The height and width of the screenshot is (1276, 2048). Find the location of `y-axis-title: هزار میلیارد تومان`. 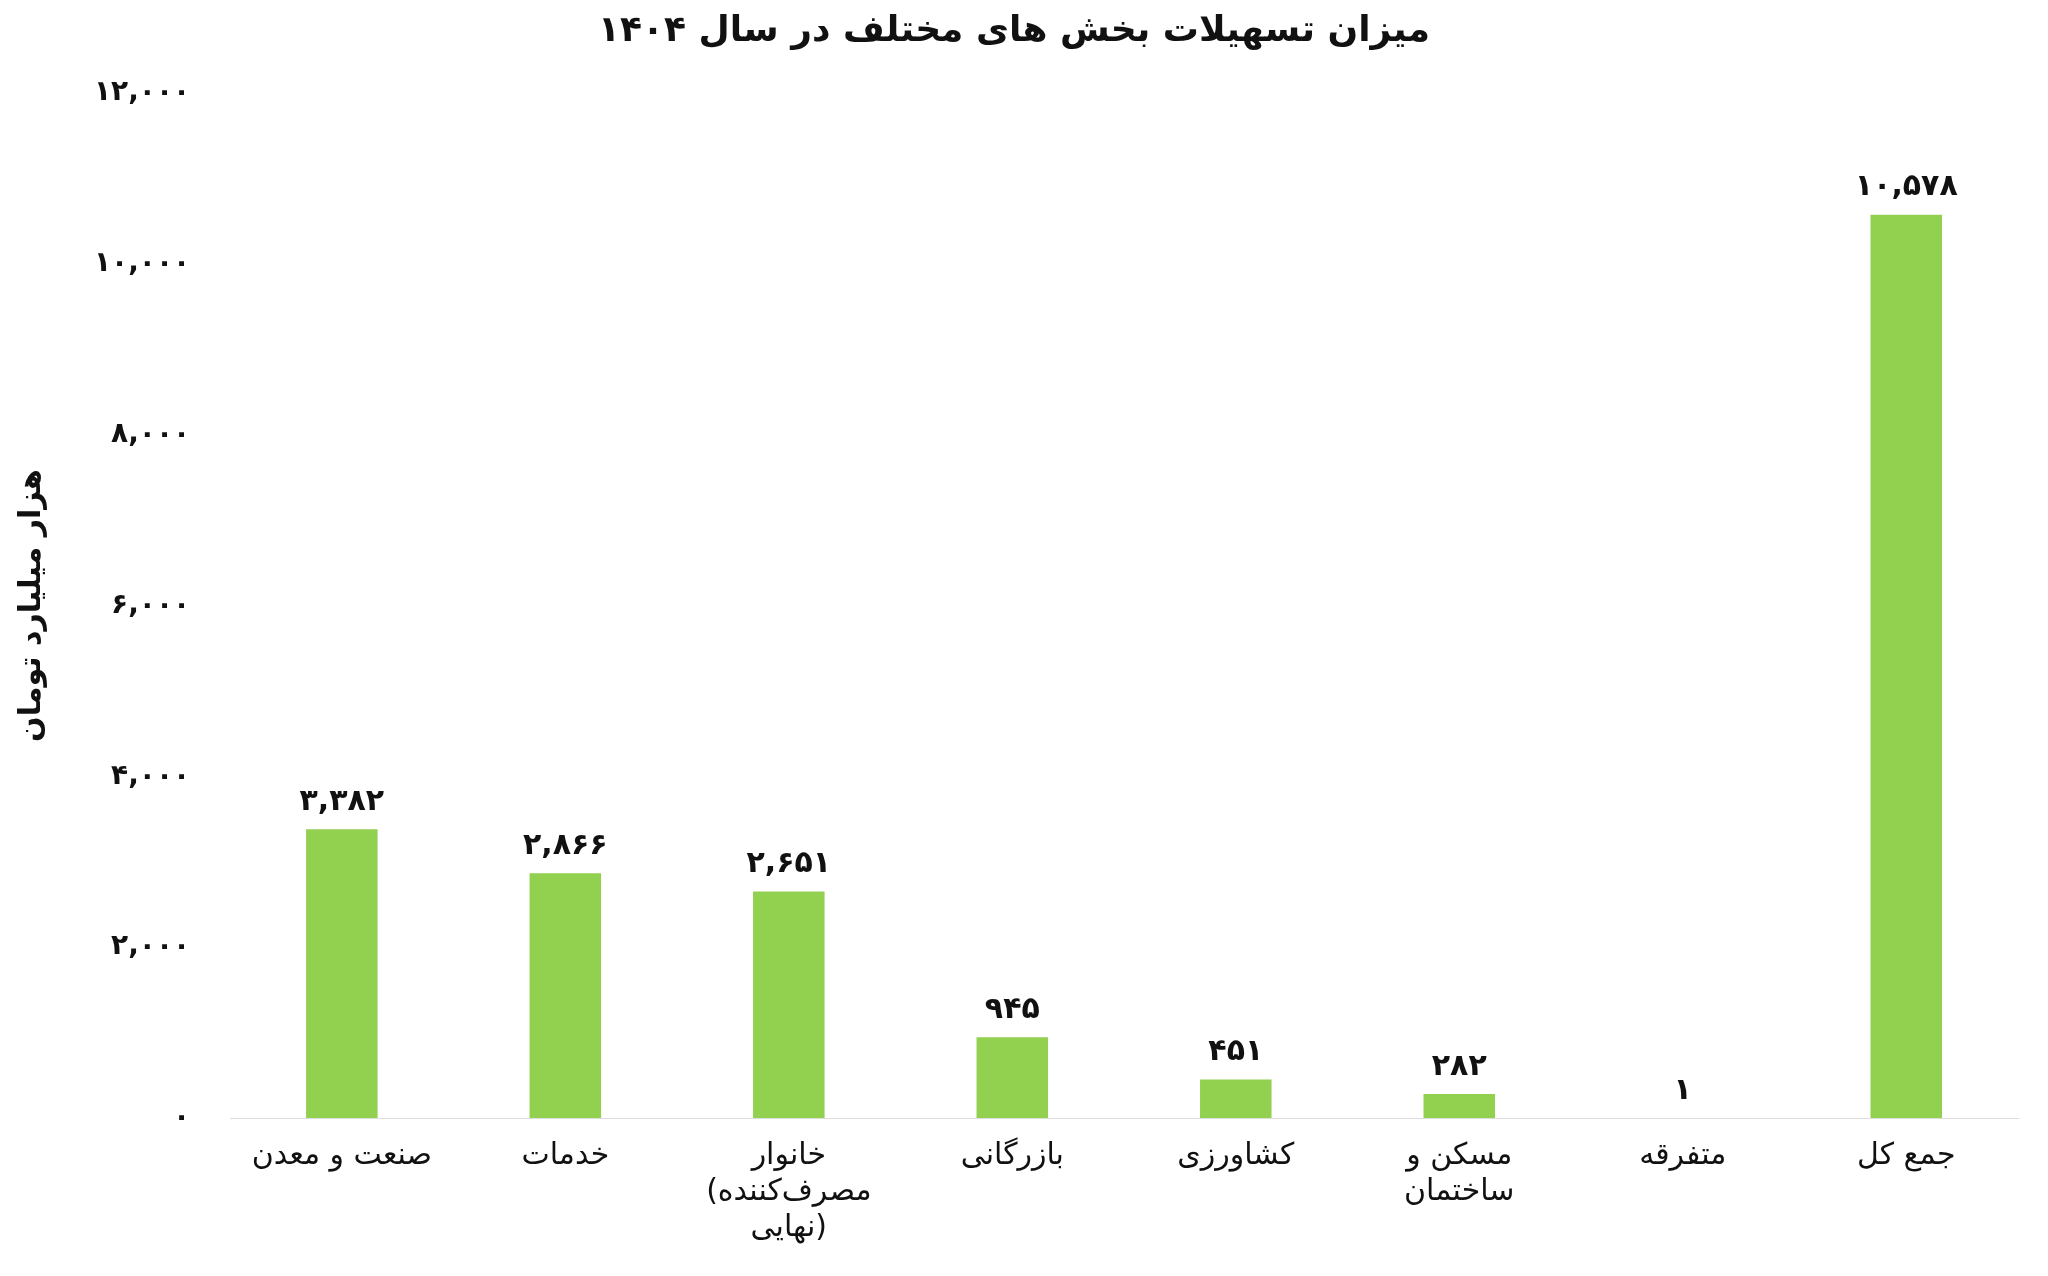

y-axis-title: هزار میلیارد تومان is located at coordinates (29, 605).